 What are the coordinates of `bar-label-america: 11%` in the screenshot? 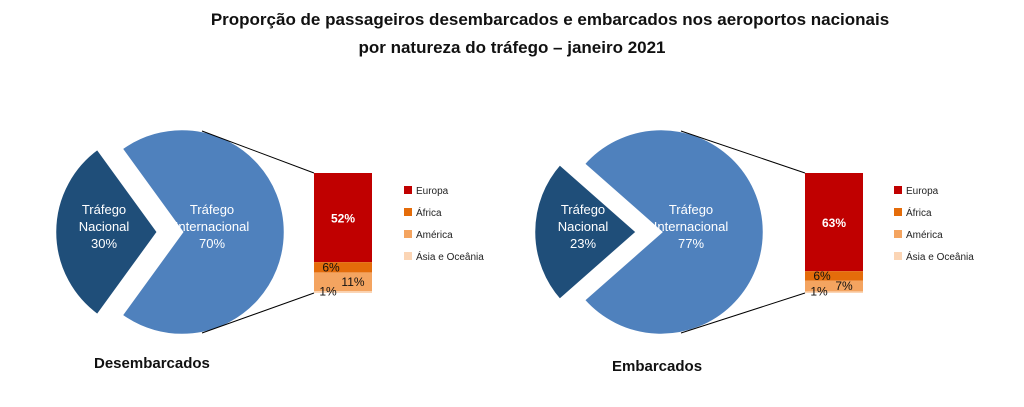 It's located at (352, 282).